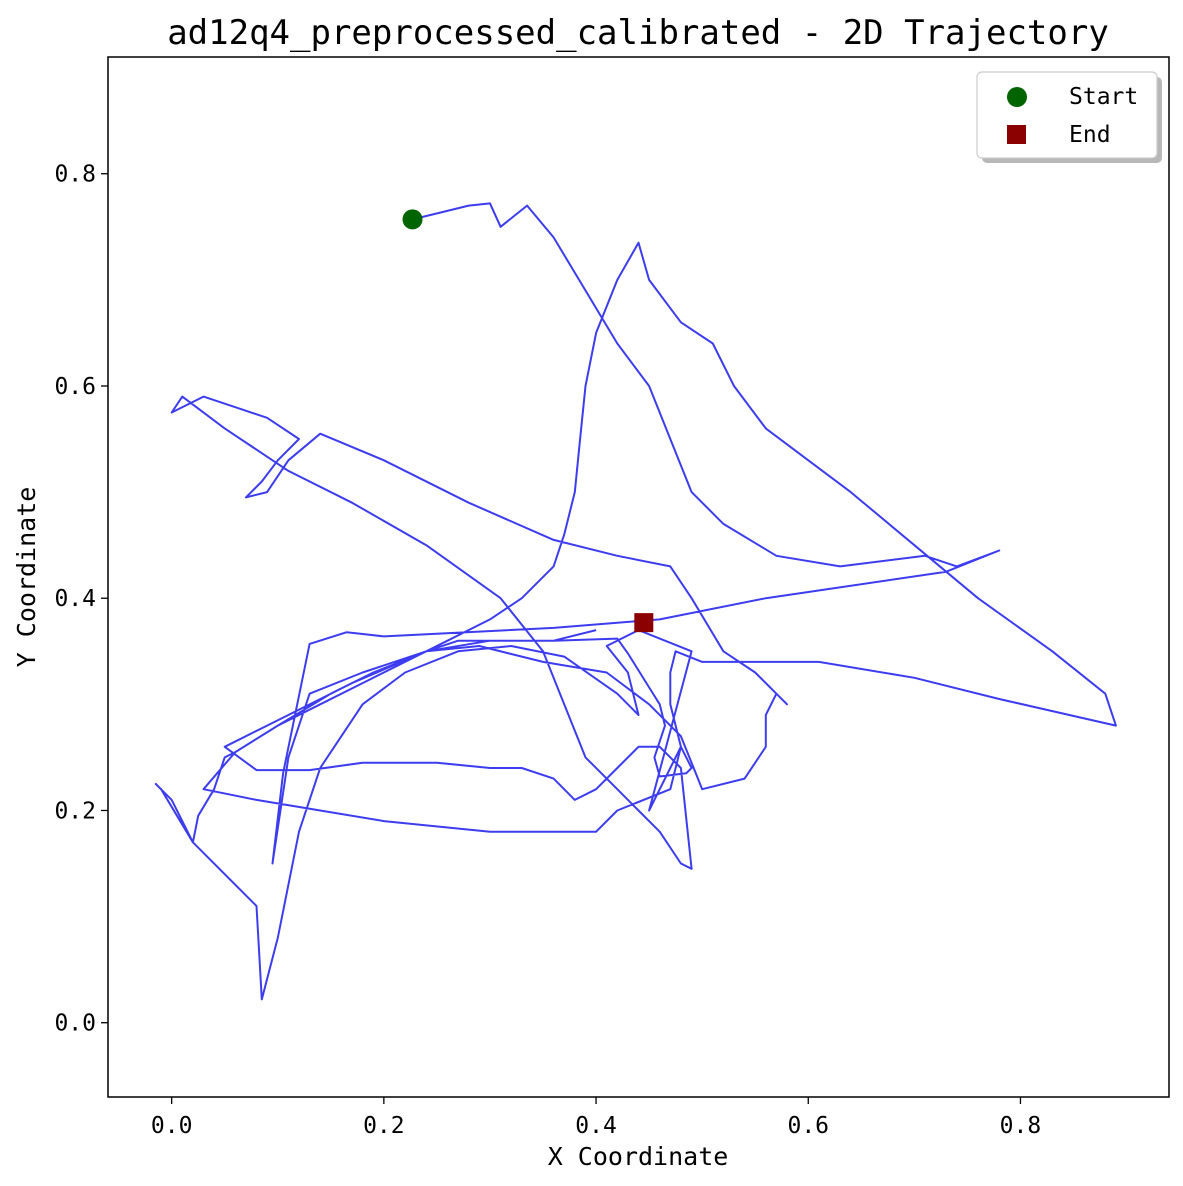 This screenshot has width=1183, height=1186. I want to click on x-axis-ticks: 0.0 0.2 0.4 0.6 0.8, so click(596, 1118).